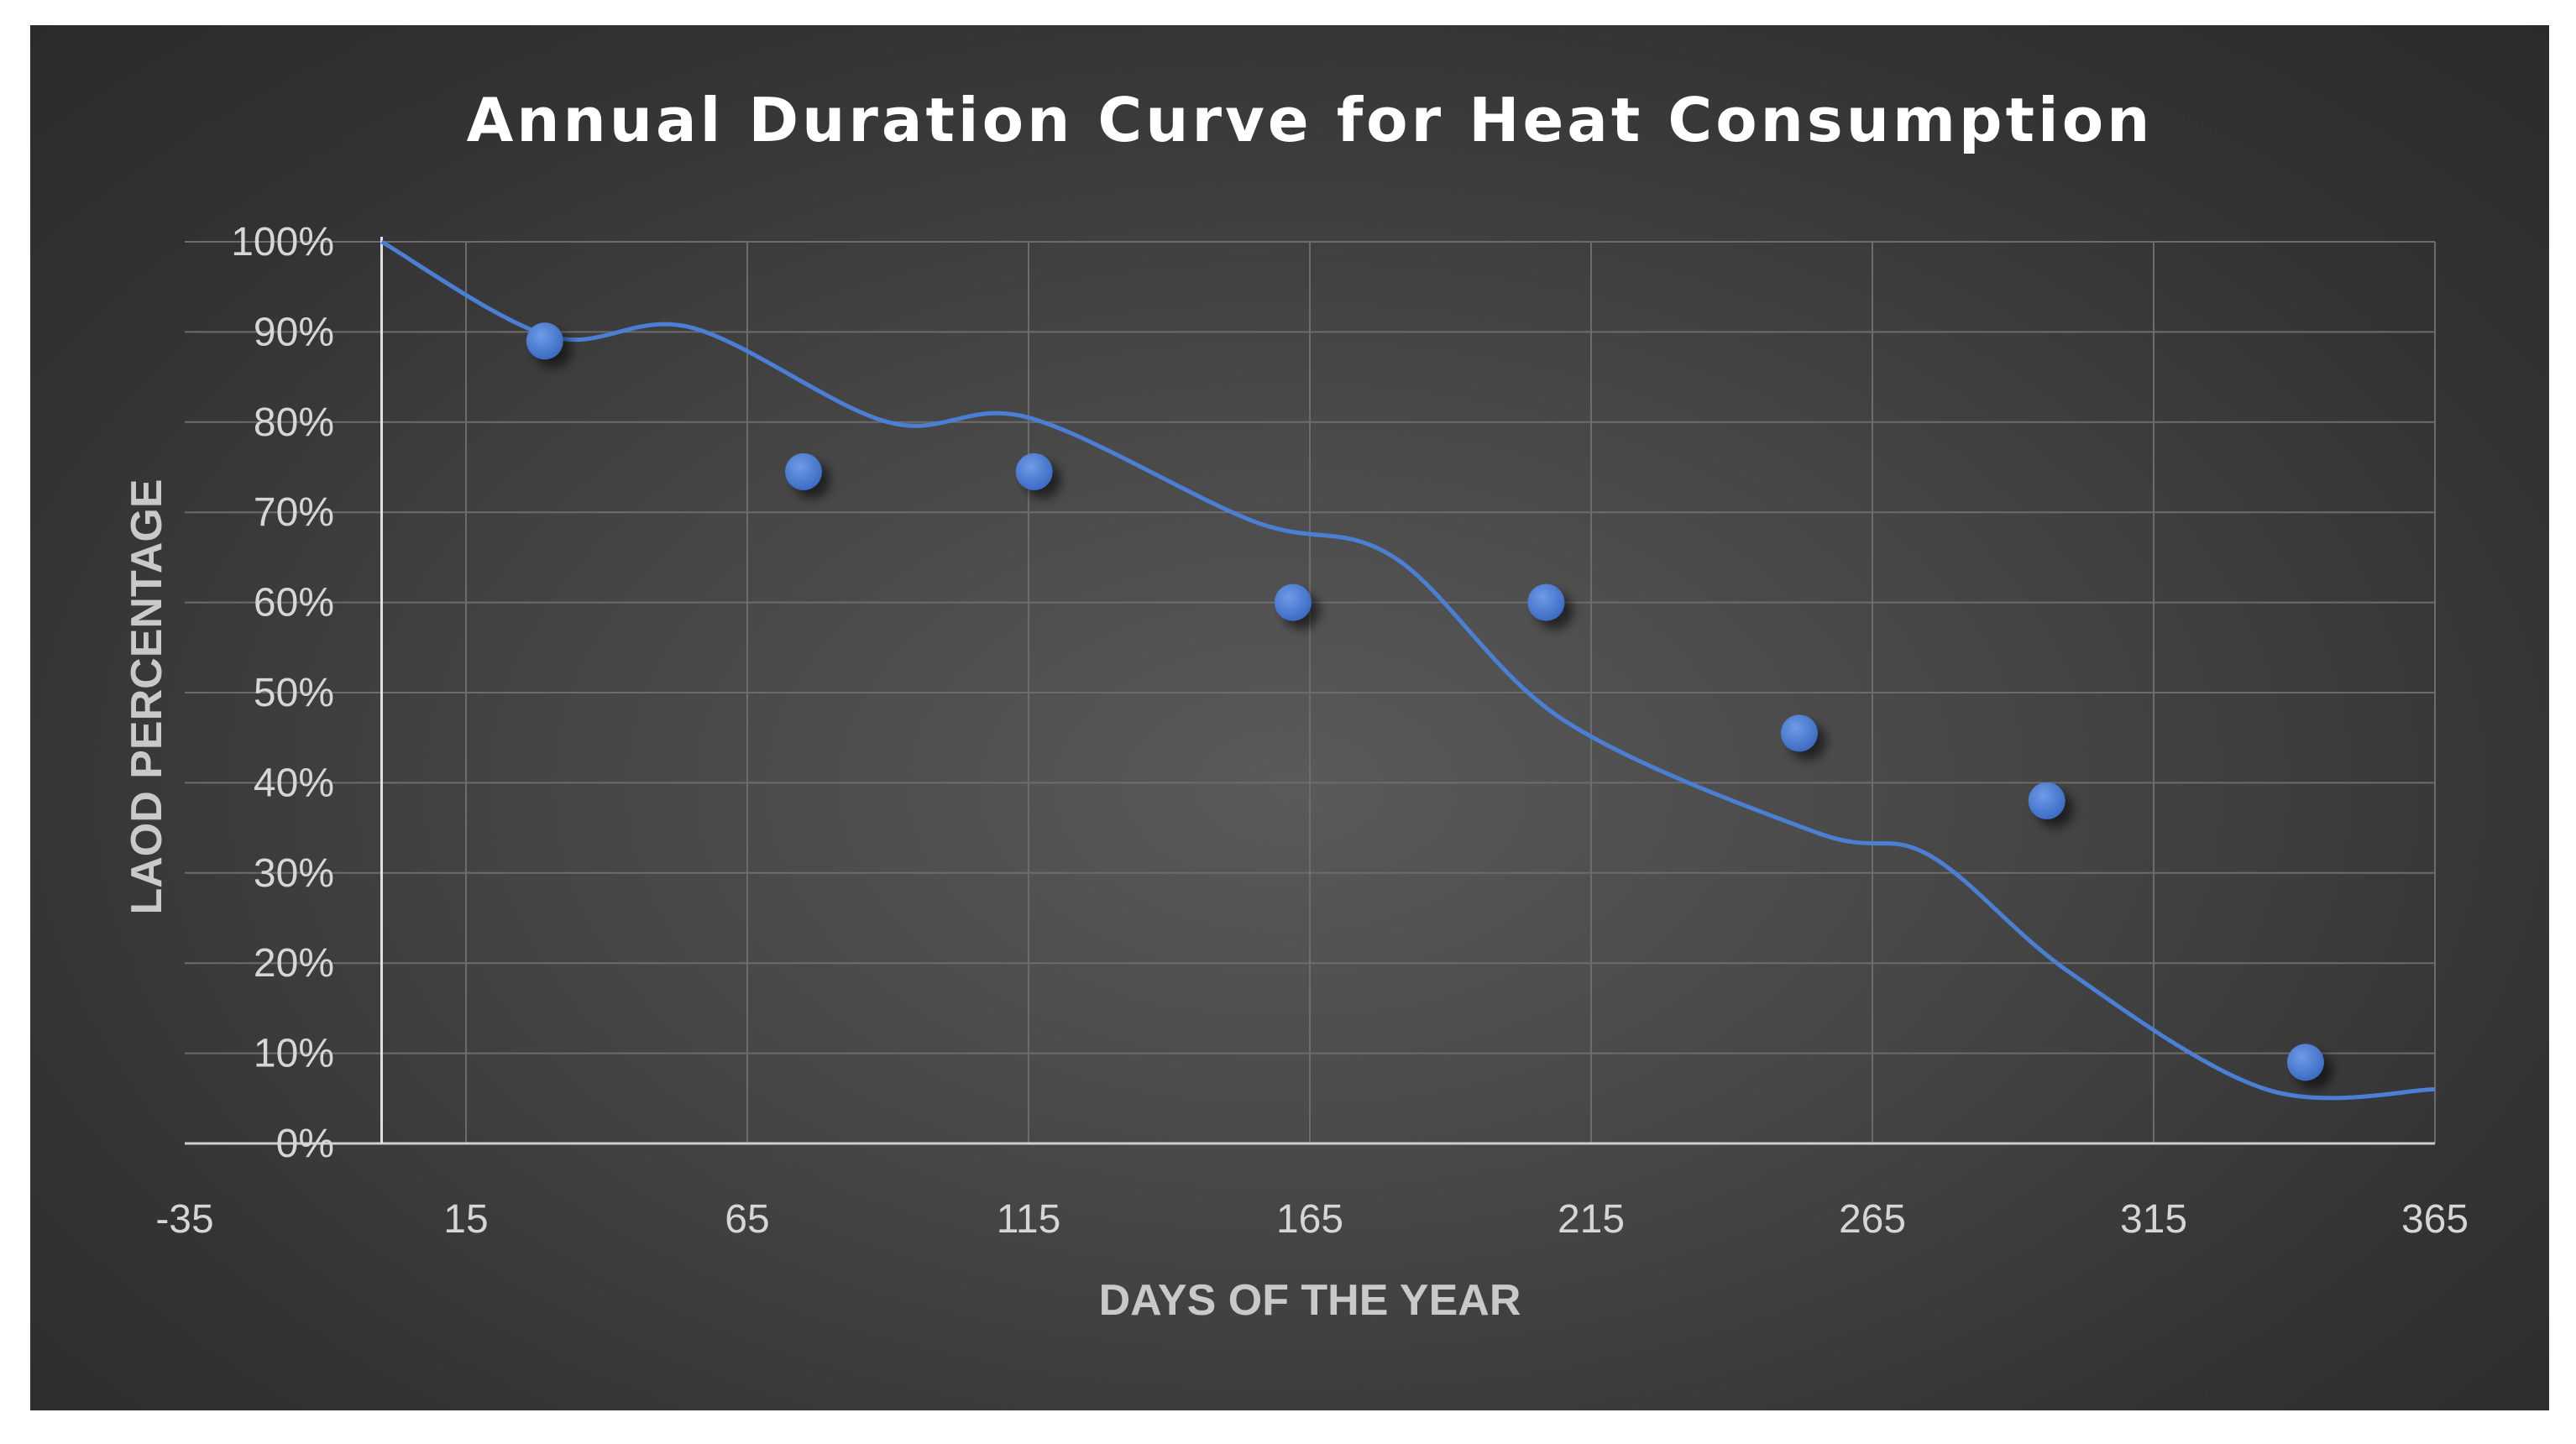 The width and height of the screenshot is (2576, 1444). Describe the element at coordinates (283, 242) in the screenshot. I see `y-tick-label: 100%` at that location.